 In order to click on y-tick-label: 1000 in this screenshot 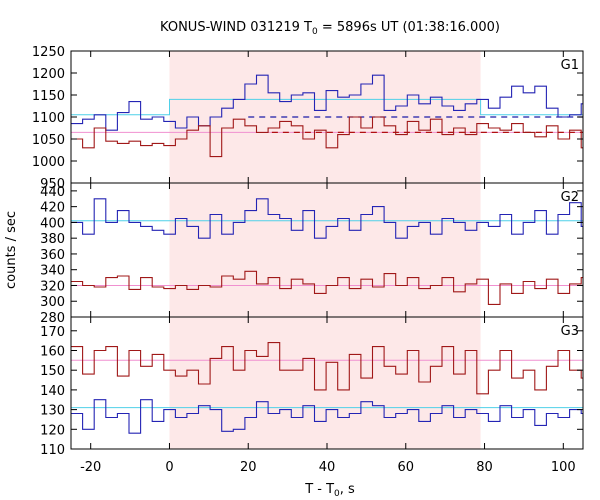, I will do `click(48, 162)`.